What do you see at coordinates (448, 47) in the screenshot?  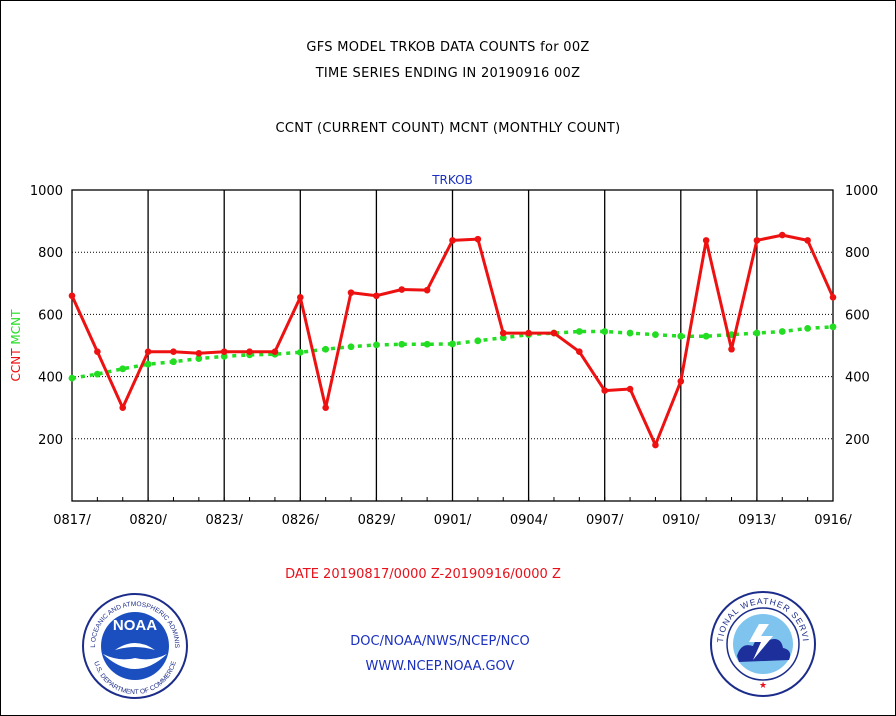 I see `header-title-line1: GFS MODEL TRKOB DATA COUNTS for 00Z` at bounding box center [448, 47].